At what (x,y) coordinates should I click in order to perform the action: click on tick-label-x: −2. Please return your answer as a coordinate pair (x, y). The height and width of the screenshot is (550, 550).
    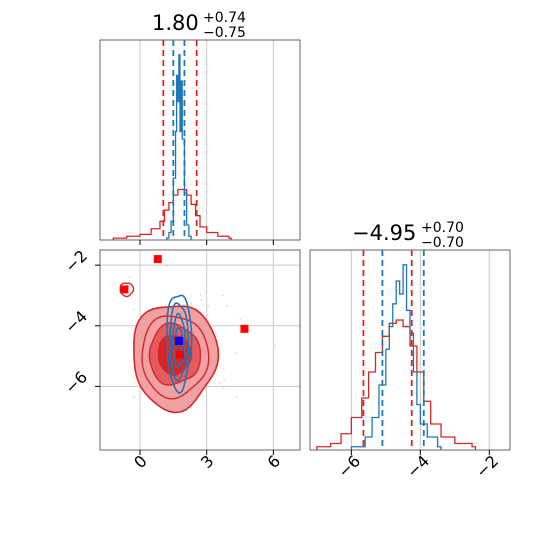
    Looking at the image, I should click on (487, 466).